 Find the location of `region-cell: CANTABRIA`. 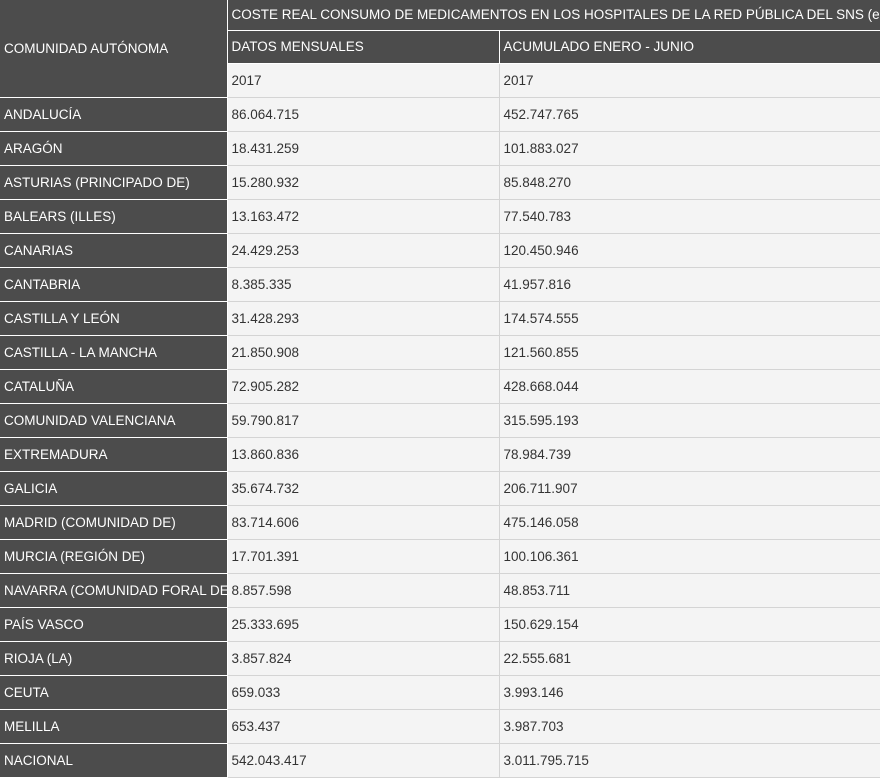

region-cell: CANTABRIA is located at coordinates (114, 284).